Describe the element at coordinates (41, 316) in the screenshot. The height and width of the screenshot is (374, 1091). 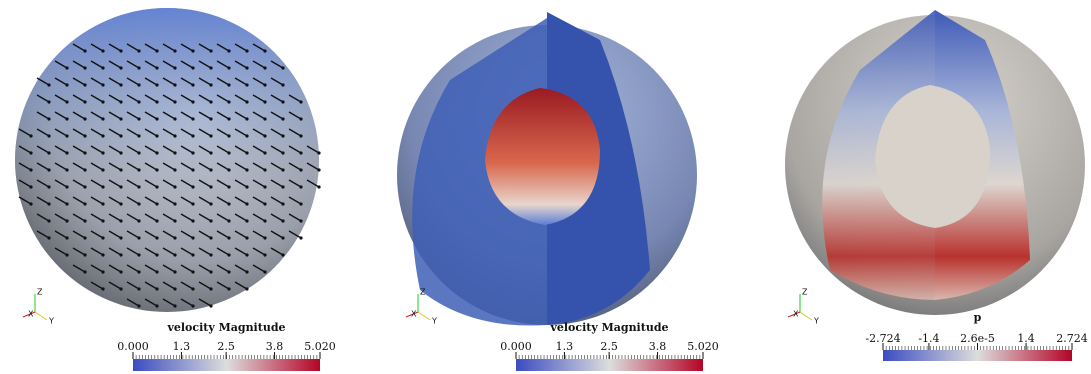
I see `axis-y` at that location.